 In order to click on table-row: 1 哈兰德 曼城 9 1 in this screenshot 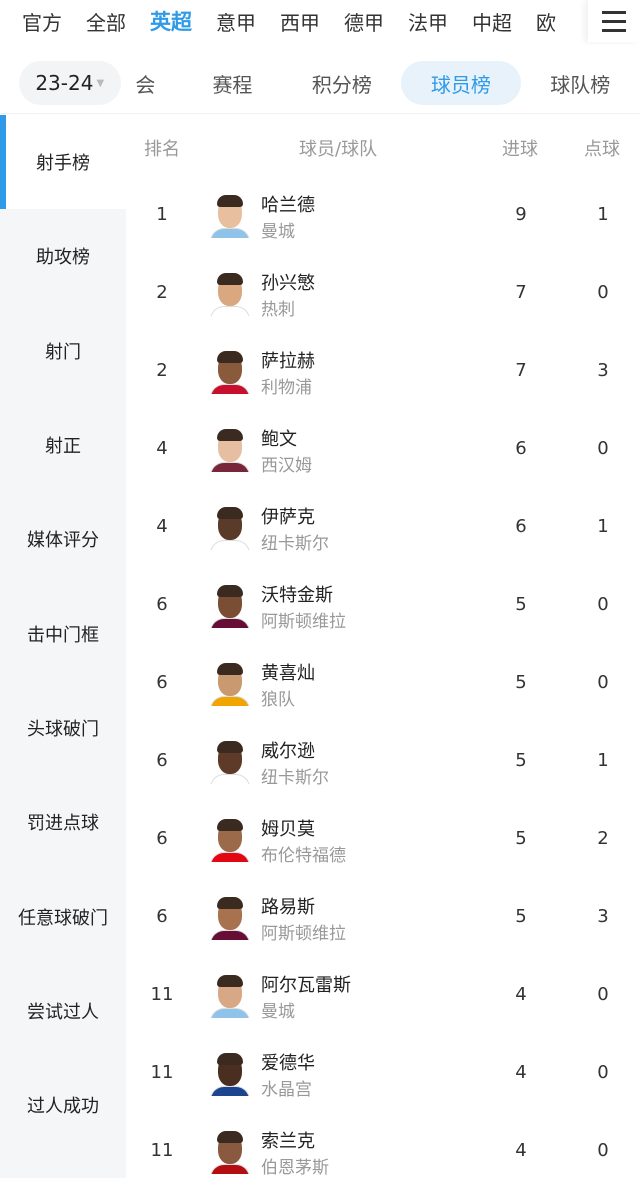, I will do `click(383, 216)`.